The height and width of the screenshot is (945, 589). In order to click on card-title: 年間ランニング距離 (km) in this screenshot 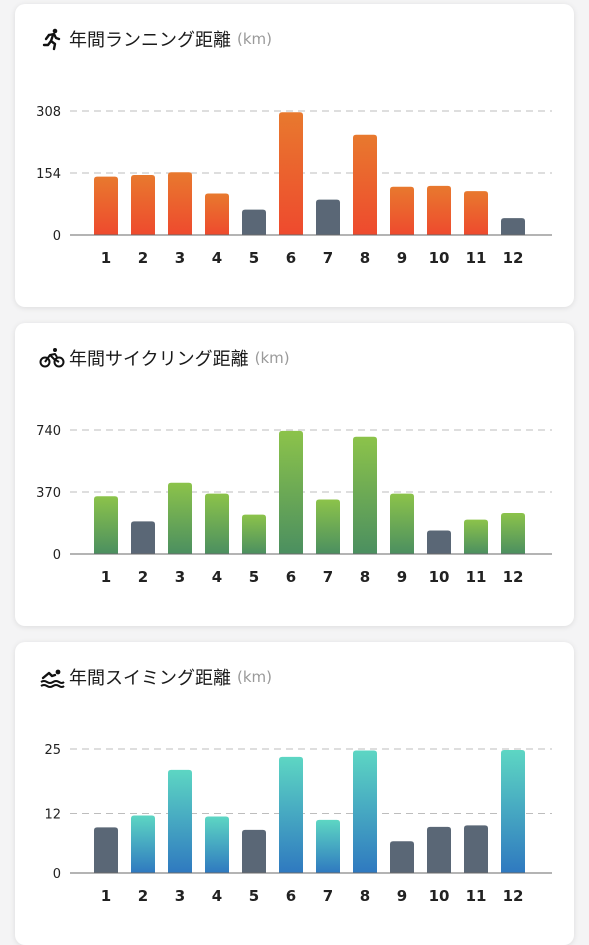, I will do `click(155, 39)`.